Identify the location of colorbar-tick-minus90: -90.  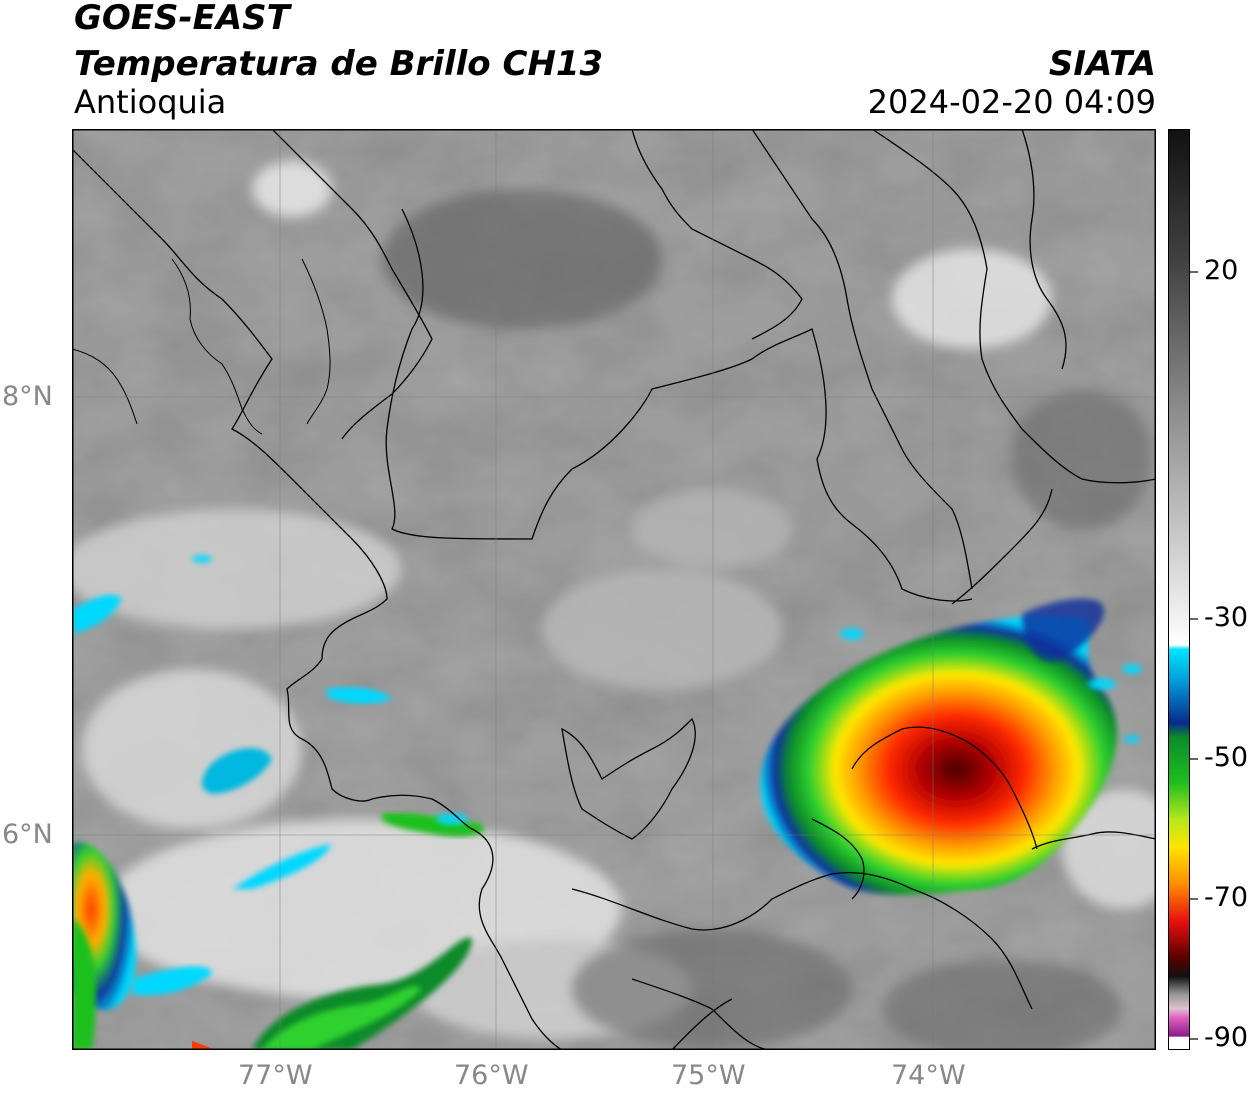
(1226, 1037).